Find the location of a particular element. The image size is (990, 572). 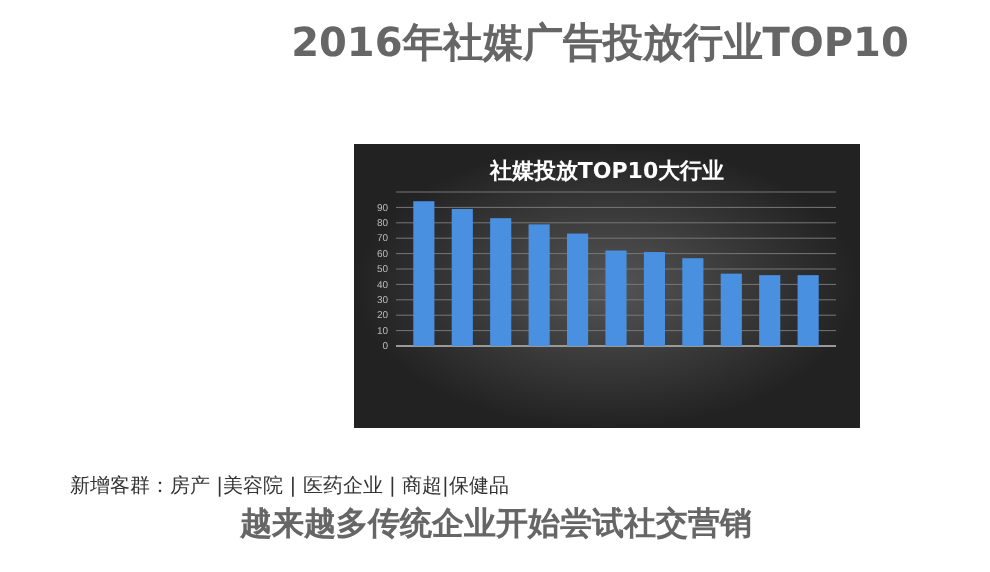

text: 越来越多传统企业开始尝试社交营销 is located at coordinates (495, 523).